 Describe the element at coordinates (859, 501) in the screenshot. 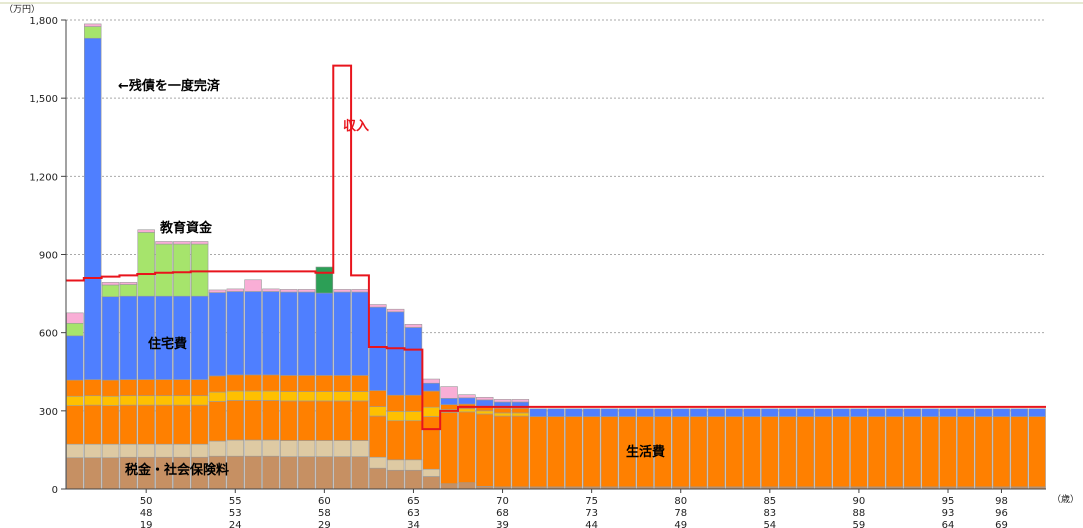

I see `x-tick-label: 90` at that location.